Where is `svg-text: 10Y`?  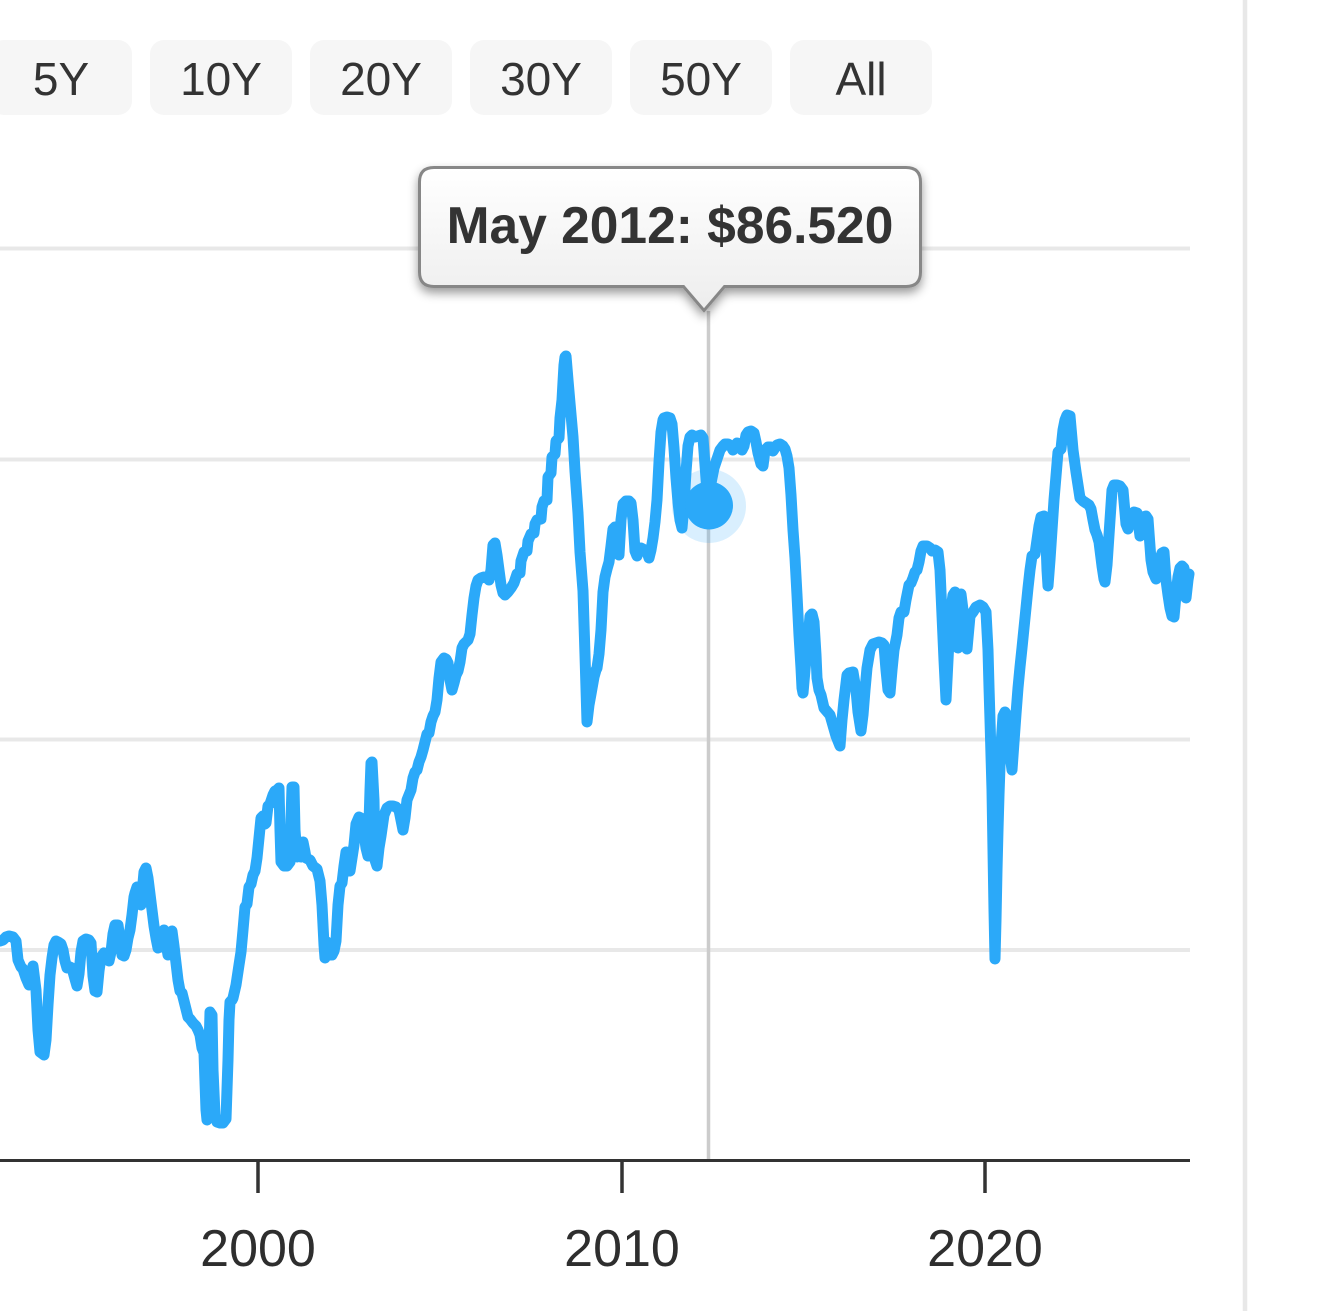
svg-text: 10Y is located at coordinates (221, 79).